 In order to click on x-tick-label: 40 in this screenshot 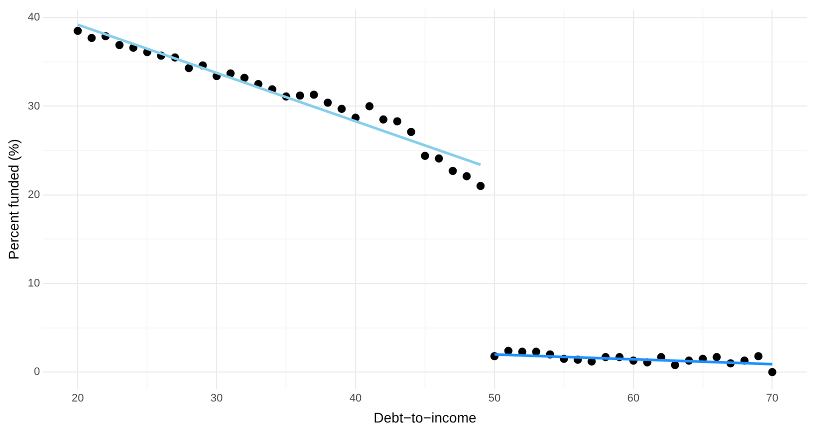, I will do `click(355, 398)`.